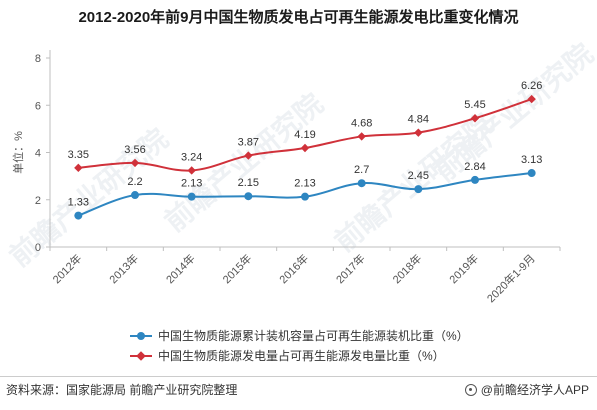  I want to click on y-tick-label: 8, so click(38, 59).